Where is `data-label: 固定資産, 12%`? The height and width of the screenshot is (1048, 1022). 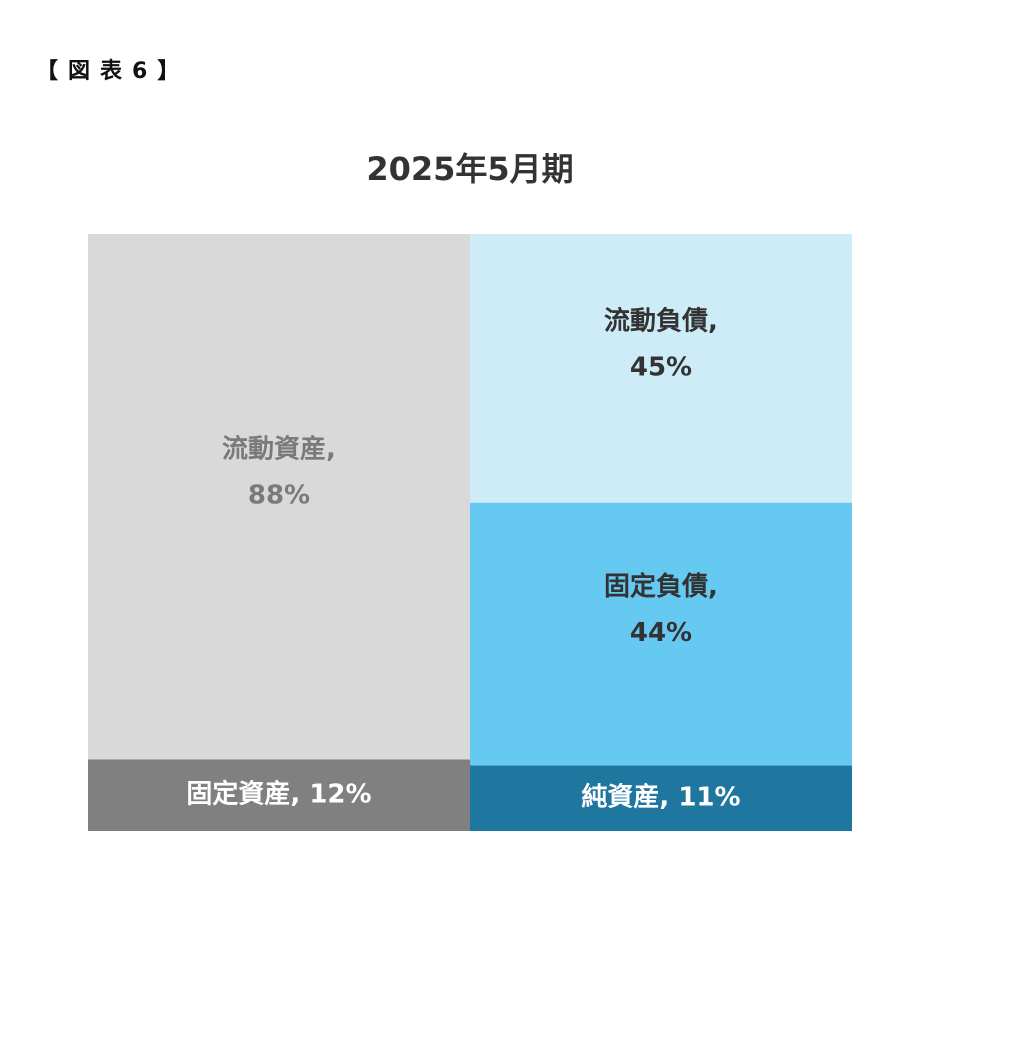
data-label: 固定資産, 12% is located at coordinates (278, 794).